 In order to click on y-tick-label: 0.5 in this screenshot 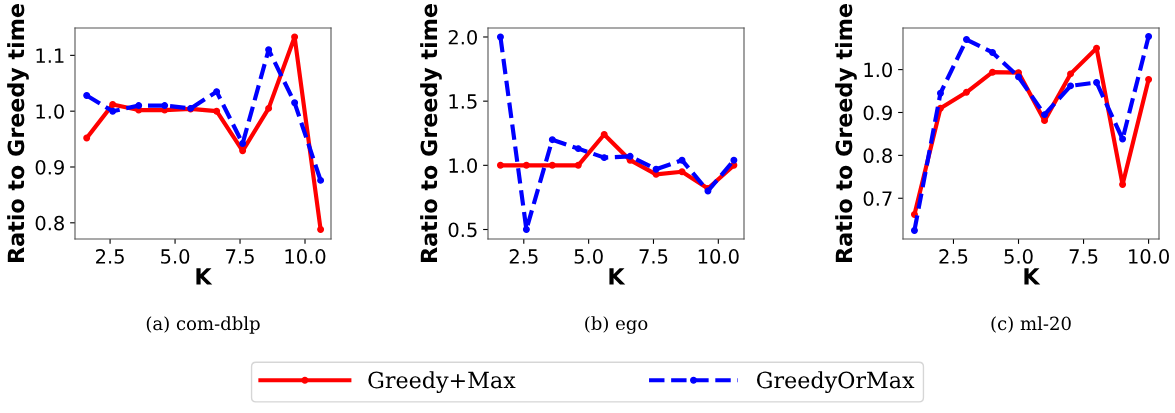, I will do `click(462, 230)`.